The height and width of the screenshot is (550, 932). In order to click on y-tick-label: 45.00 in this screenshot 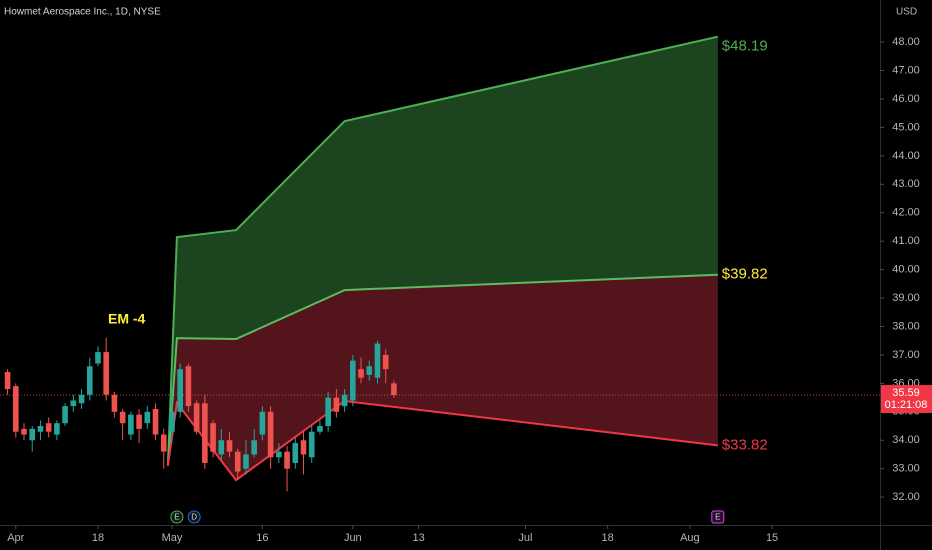, I will do `click(906, 127)`.